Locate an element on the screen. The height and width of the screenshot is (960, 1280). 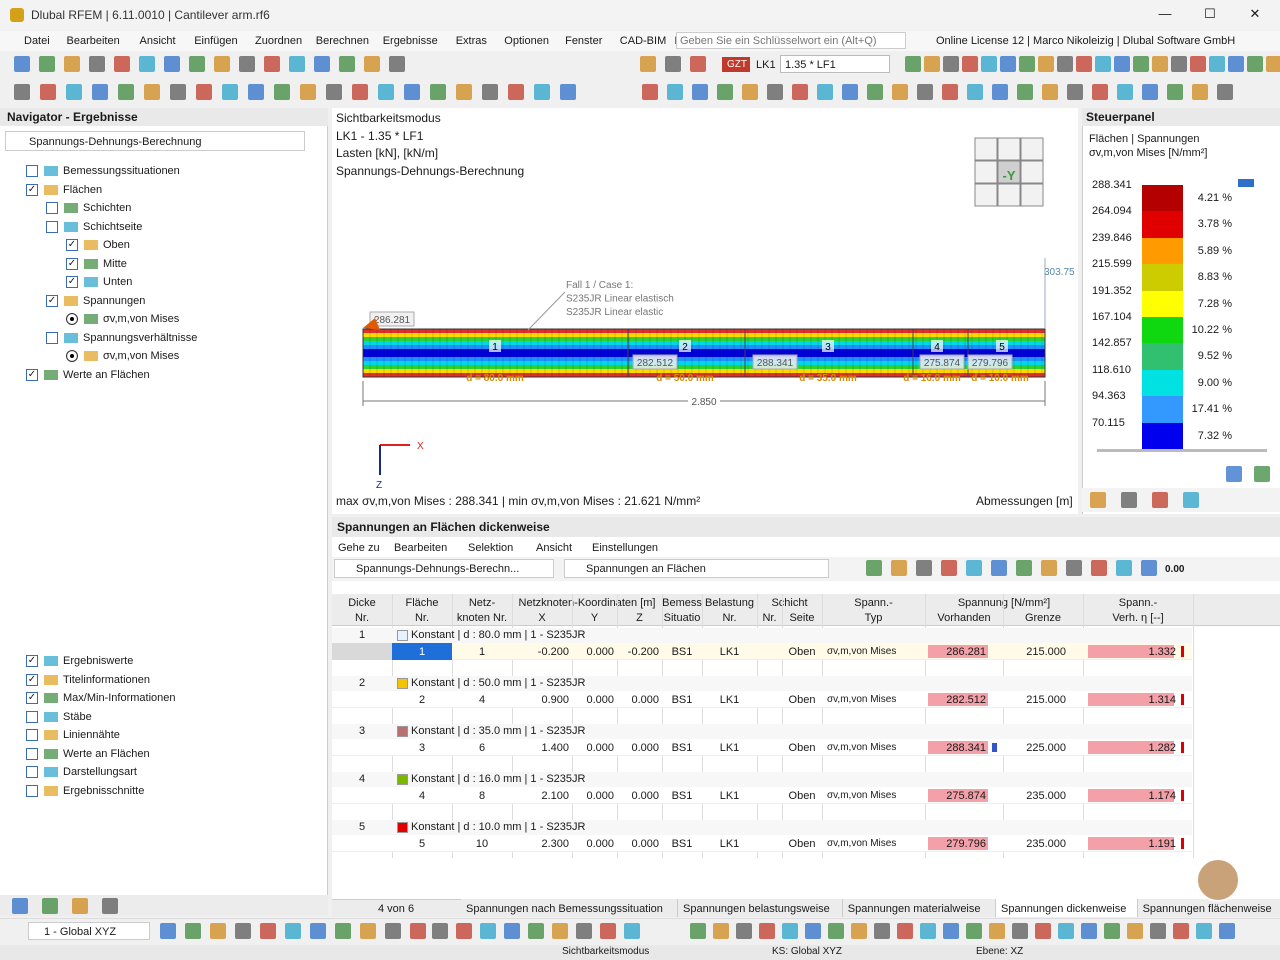
tab is located at coordinates (1208, 908).